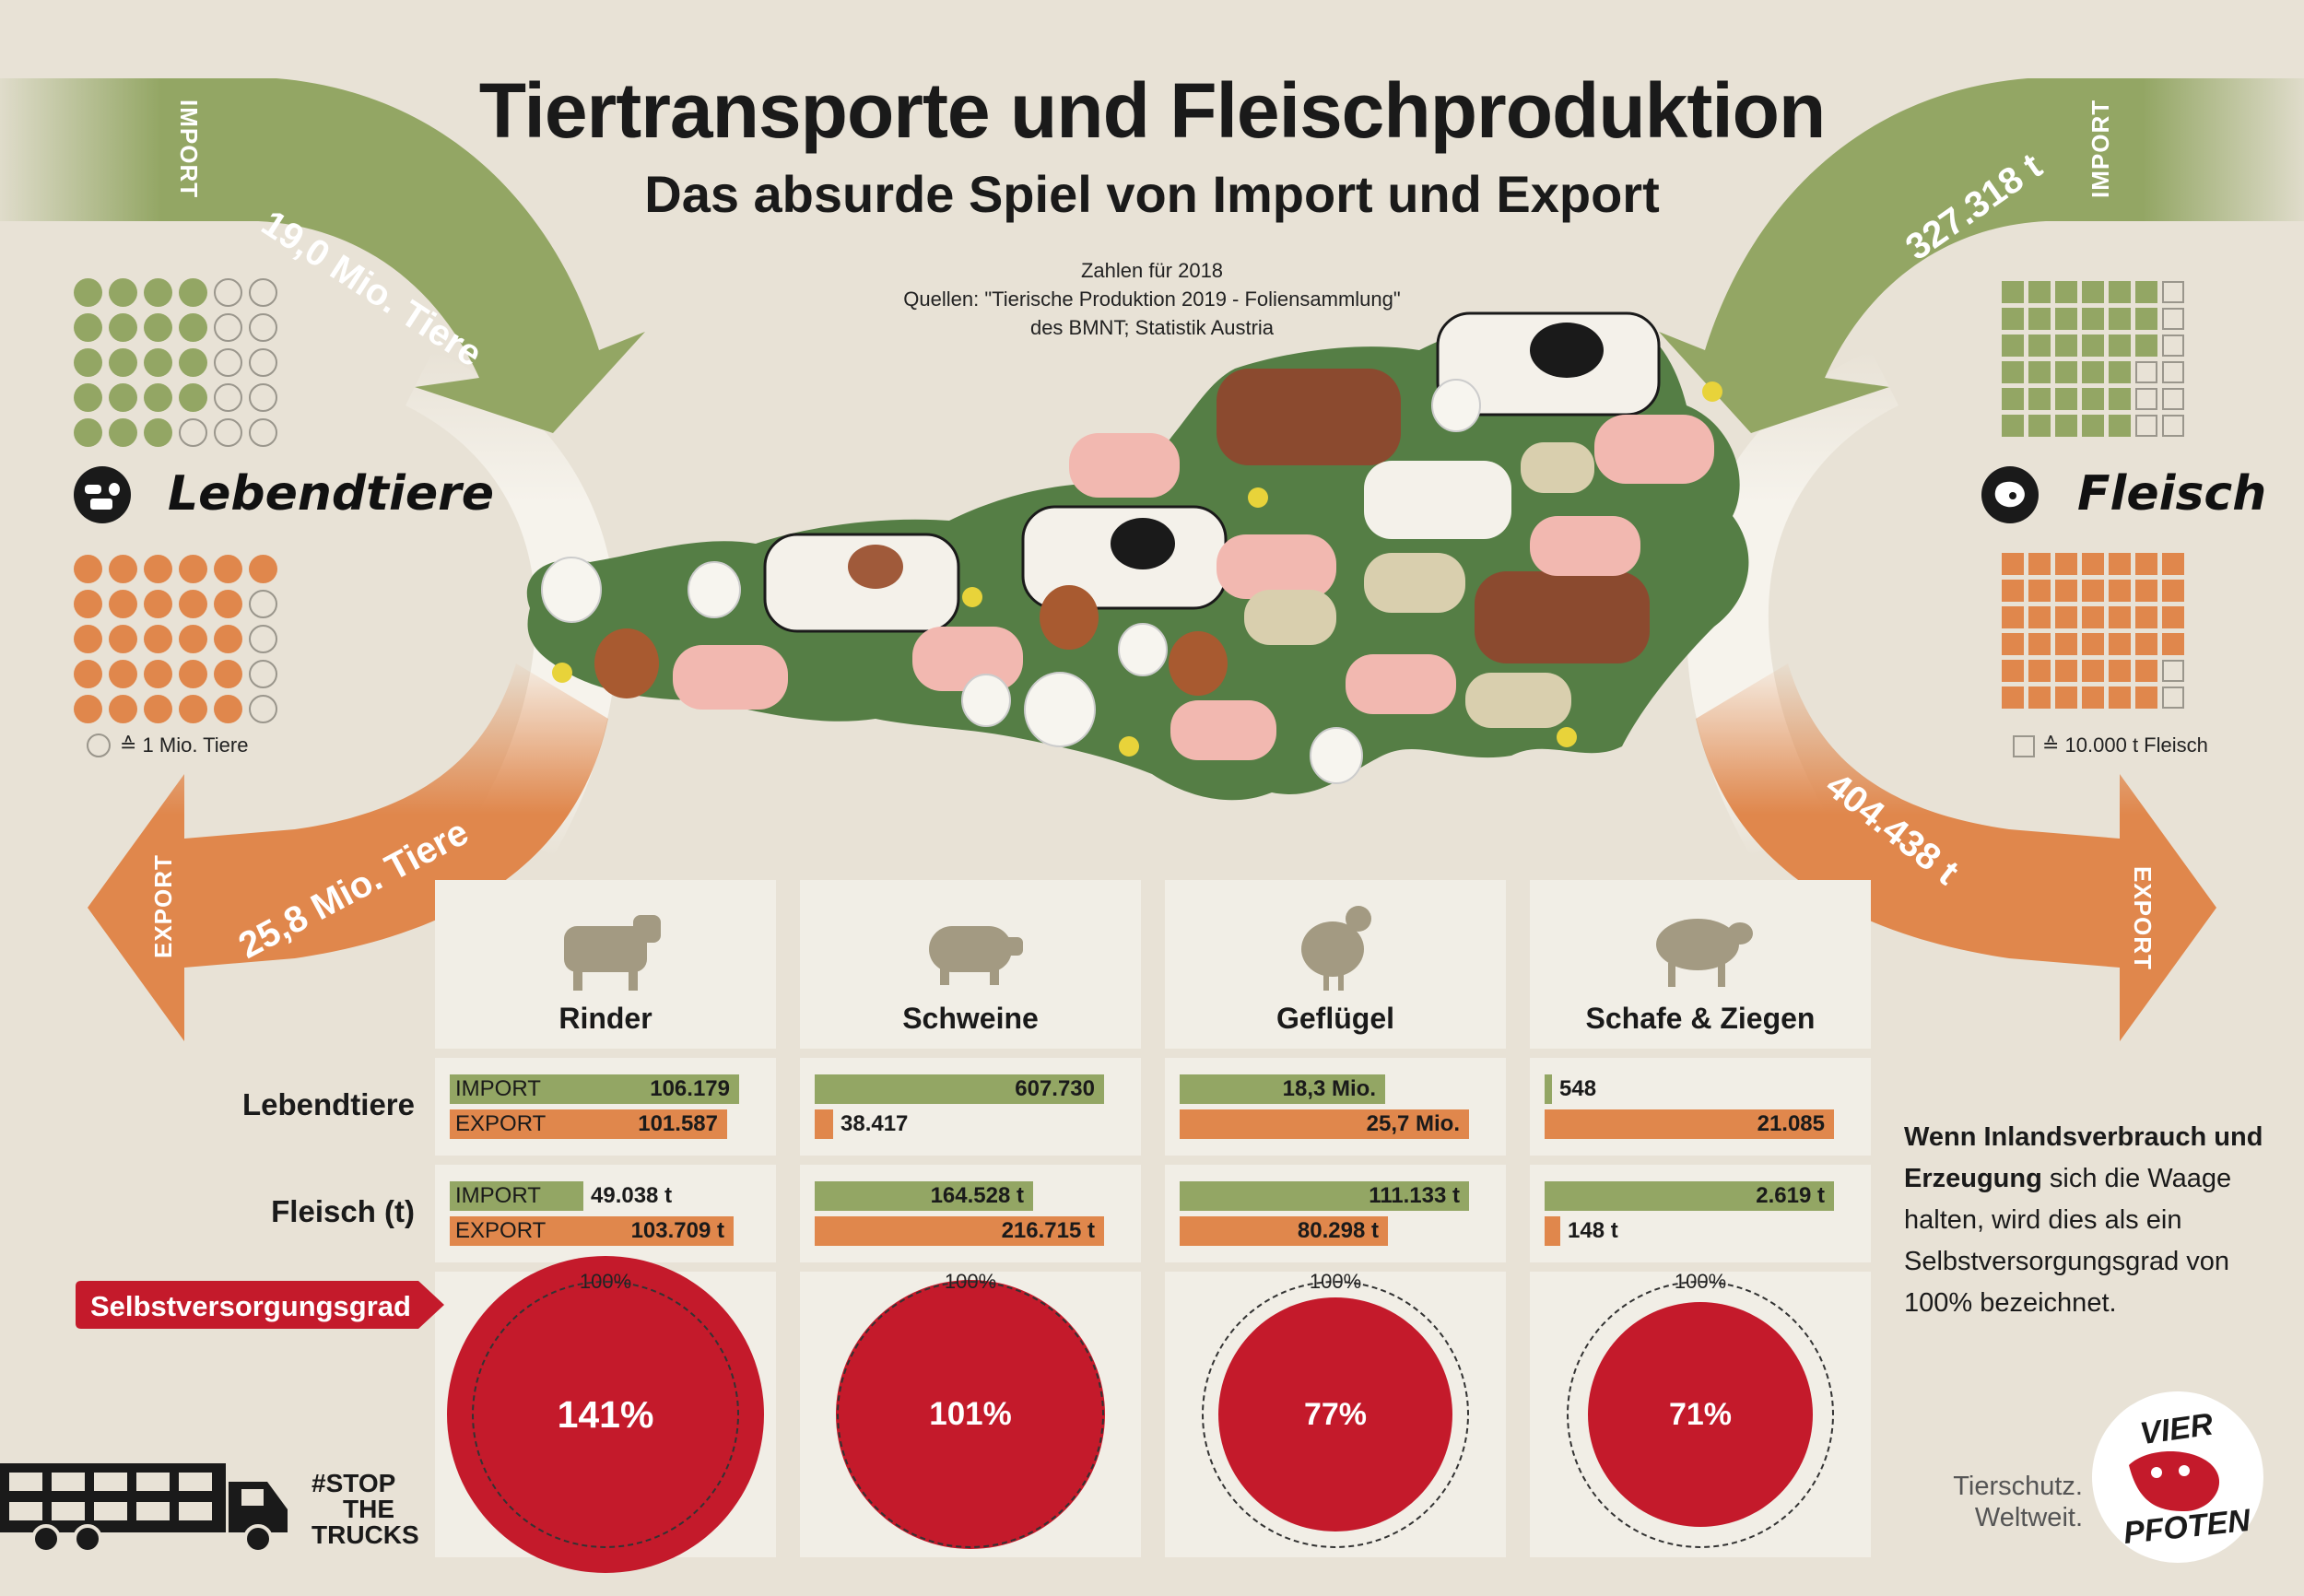 This screenshot has width=2304, height=1596. Describe the element at coordinates (977, 1195) in the screenshot. I see `meat-import-value: 164.528 t` at that location.